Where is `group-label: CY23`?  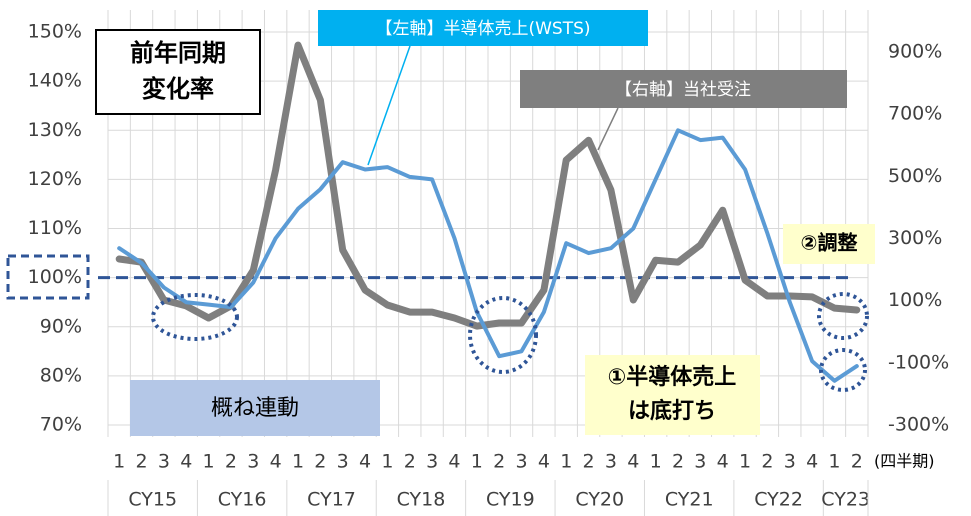
group-label: CY23 is located at coordinates (845, 500).